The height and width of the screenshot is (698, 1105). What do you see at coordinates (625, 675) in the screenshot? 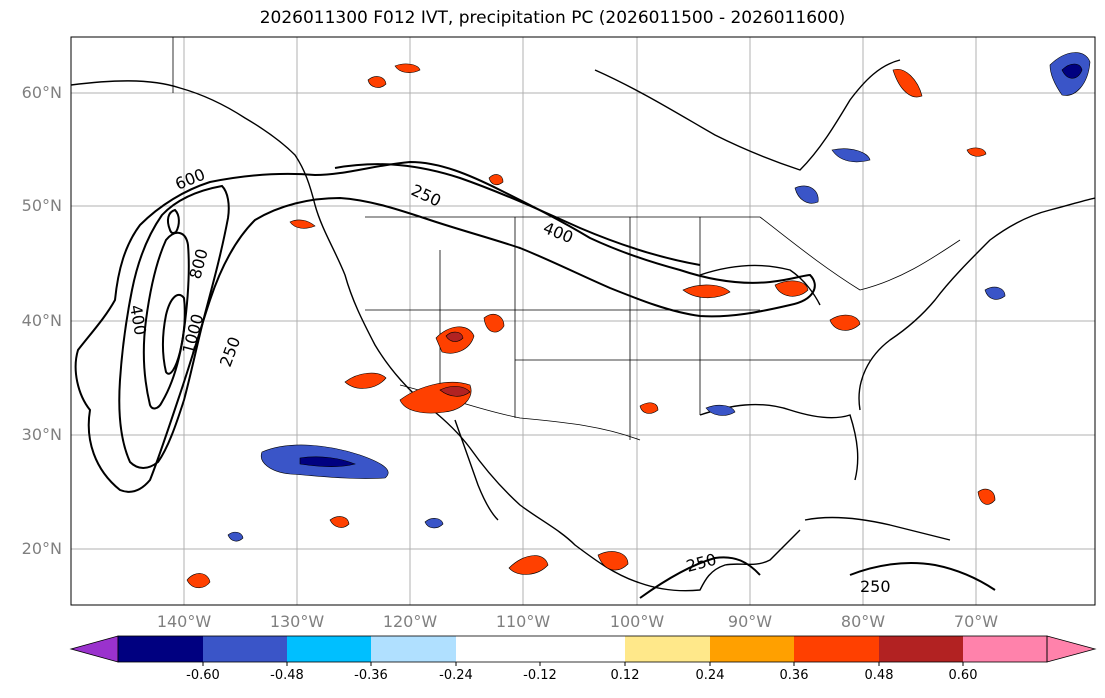
I see `colorbar-tick-label: 0.12` at bounding box center [625, 675].